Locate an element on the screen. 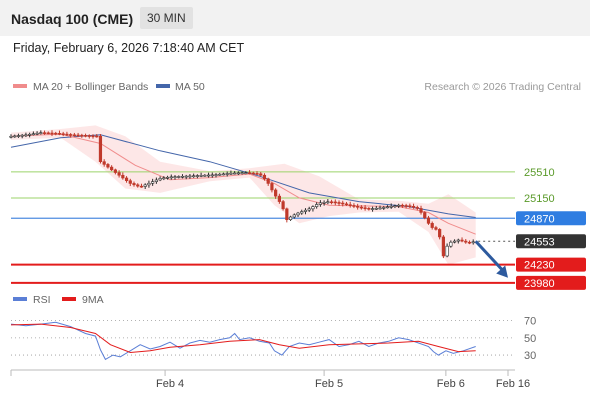  credit-text: Research © 2026 Trading Central is located at coordinates (502, 87).